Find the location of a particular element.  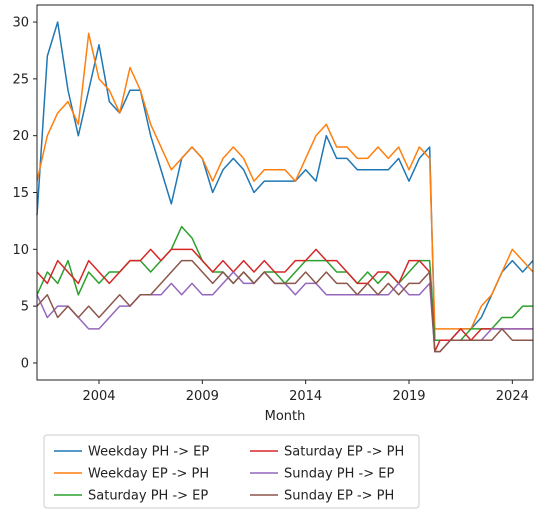

x-tick-label: 2014 is located at coordinates (305, 396).